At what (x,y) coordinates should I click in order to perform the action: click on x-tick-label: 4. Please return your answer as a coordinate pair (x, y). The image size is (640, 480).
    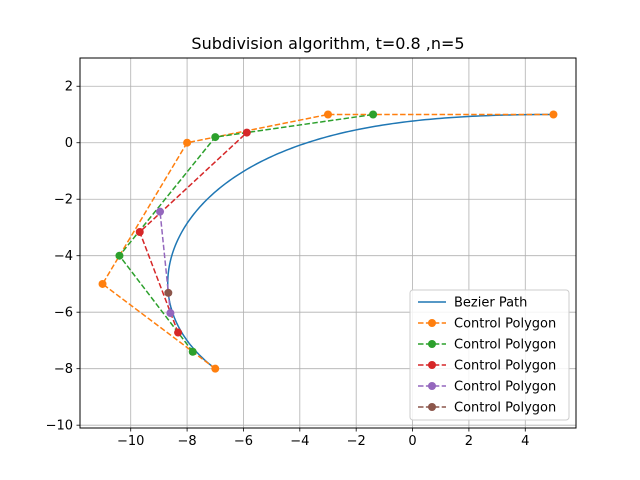
    Looking at the image, I should click on (525, 441).